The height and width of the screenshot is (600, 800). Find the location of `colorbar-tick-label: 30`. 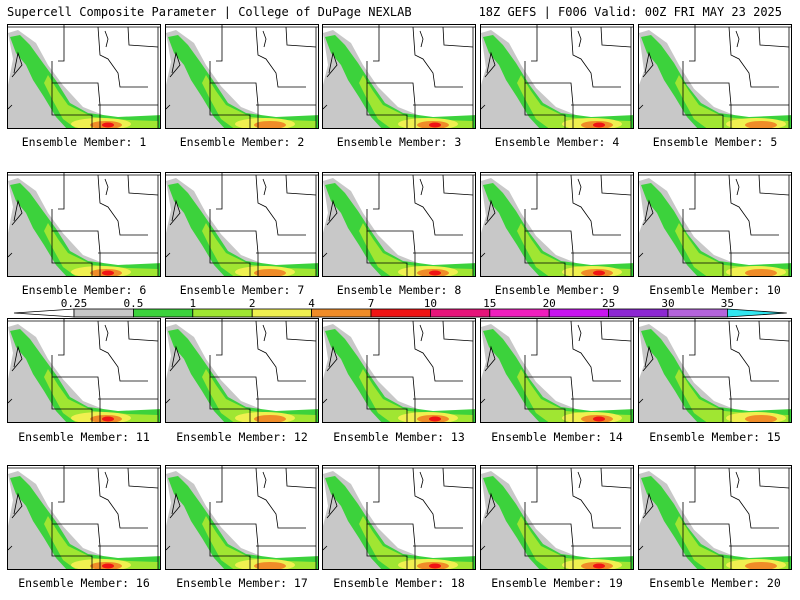

colorbar-tick-label: 30 is located at coordinates (667, 303).